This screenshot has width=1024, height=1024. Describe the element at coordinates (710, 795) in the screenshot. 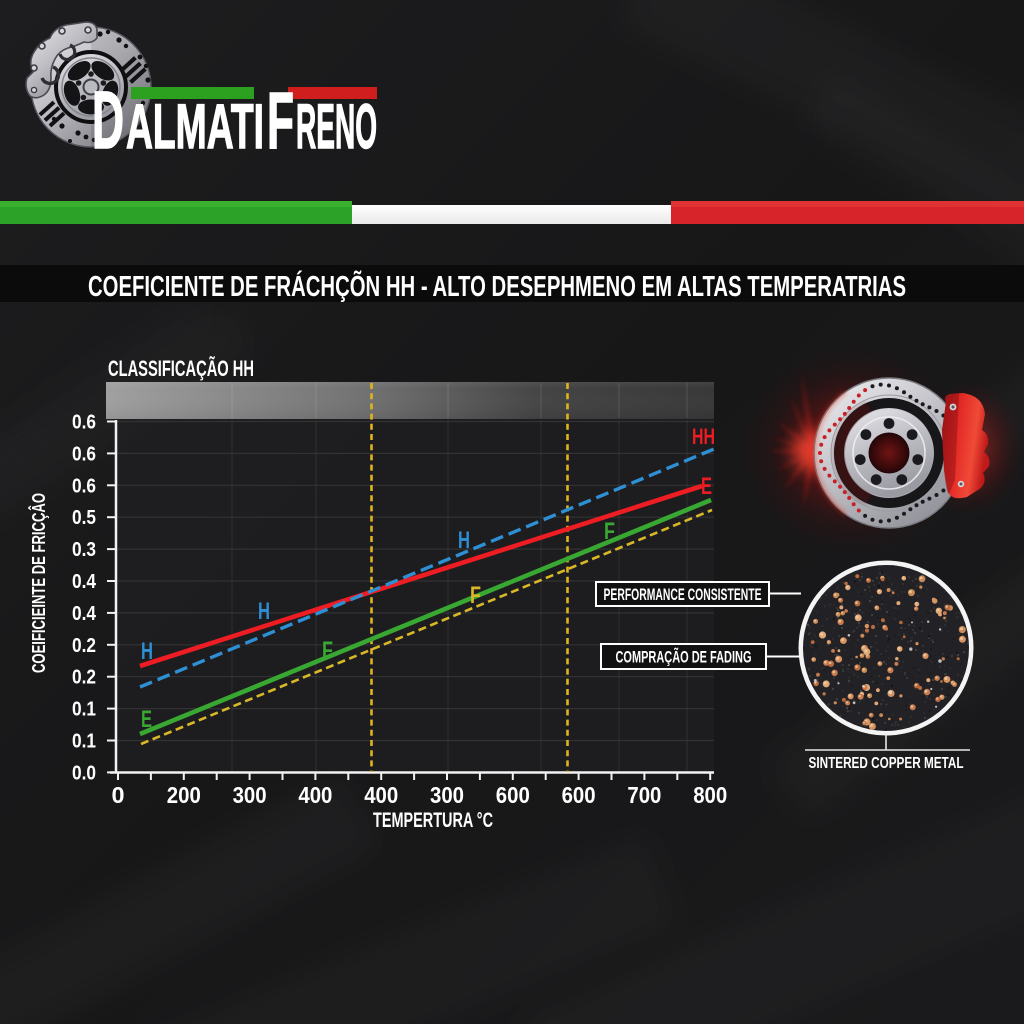

I see `svg-text: 800` at that location.